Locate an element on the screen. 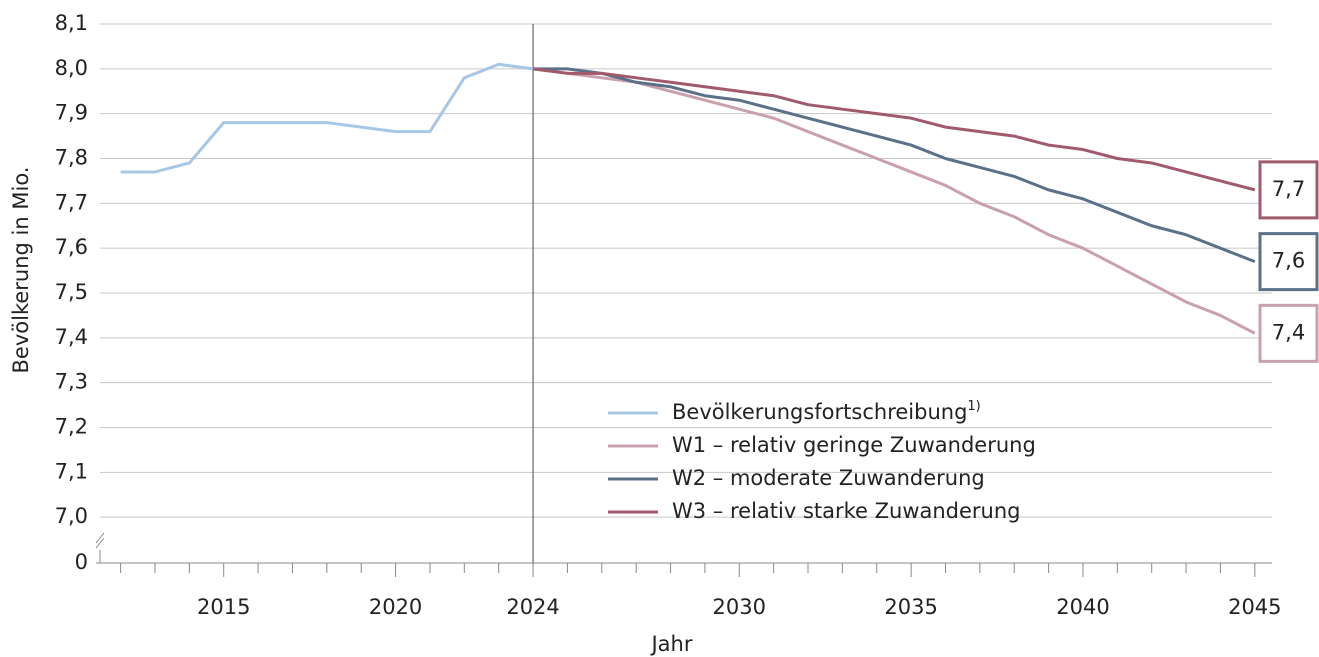 The height and width of the screenshot is (657, 1319). x-tick-label: 2030 is located at coordinates (739, 607).